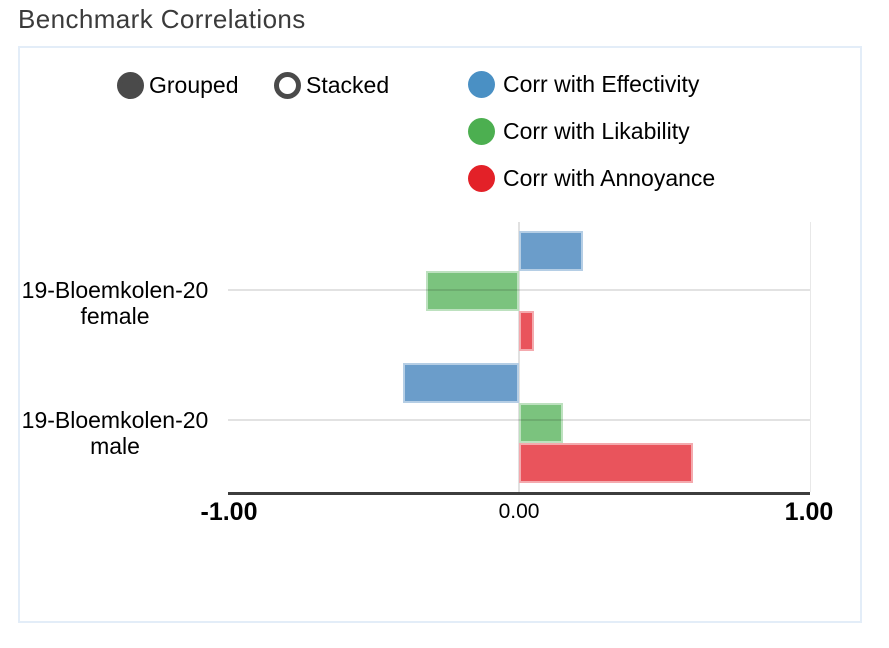 The height and width of the screenshot is (648, 889). I want to click on bar-series1-cat1, so click(541, 423).